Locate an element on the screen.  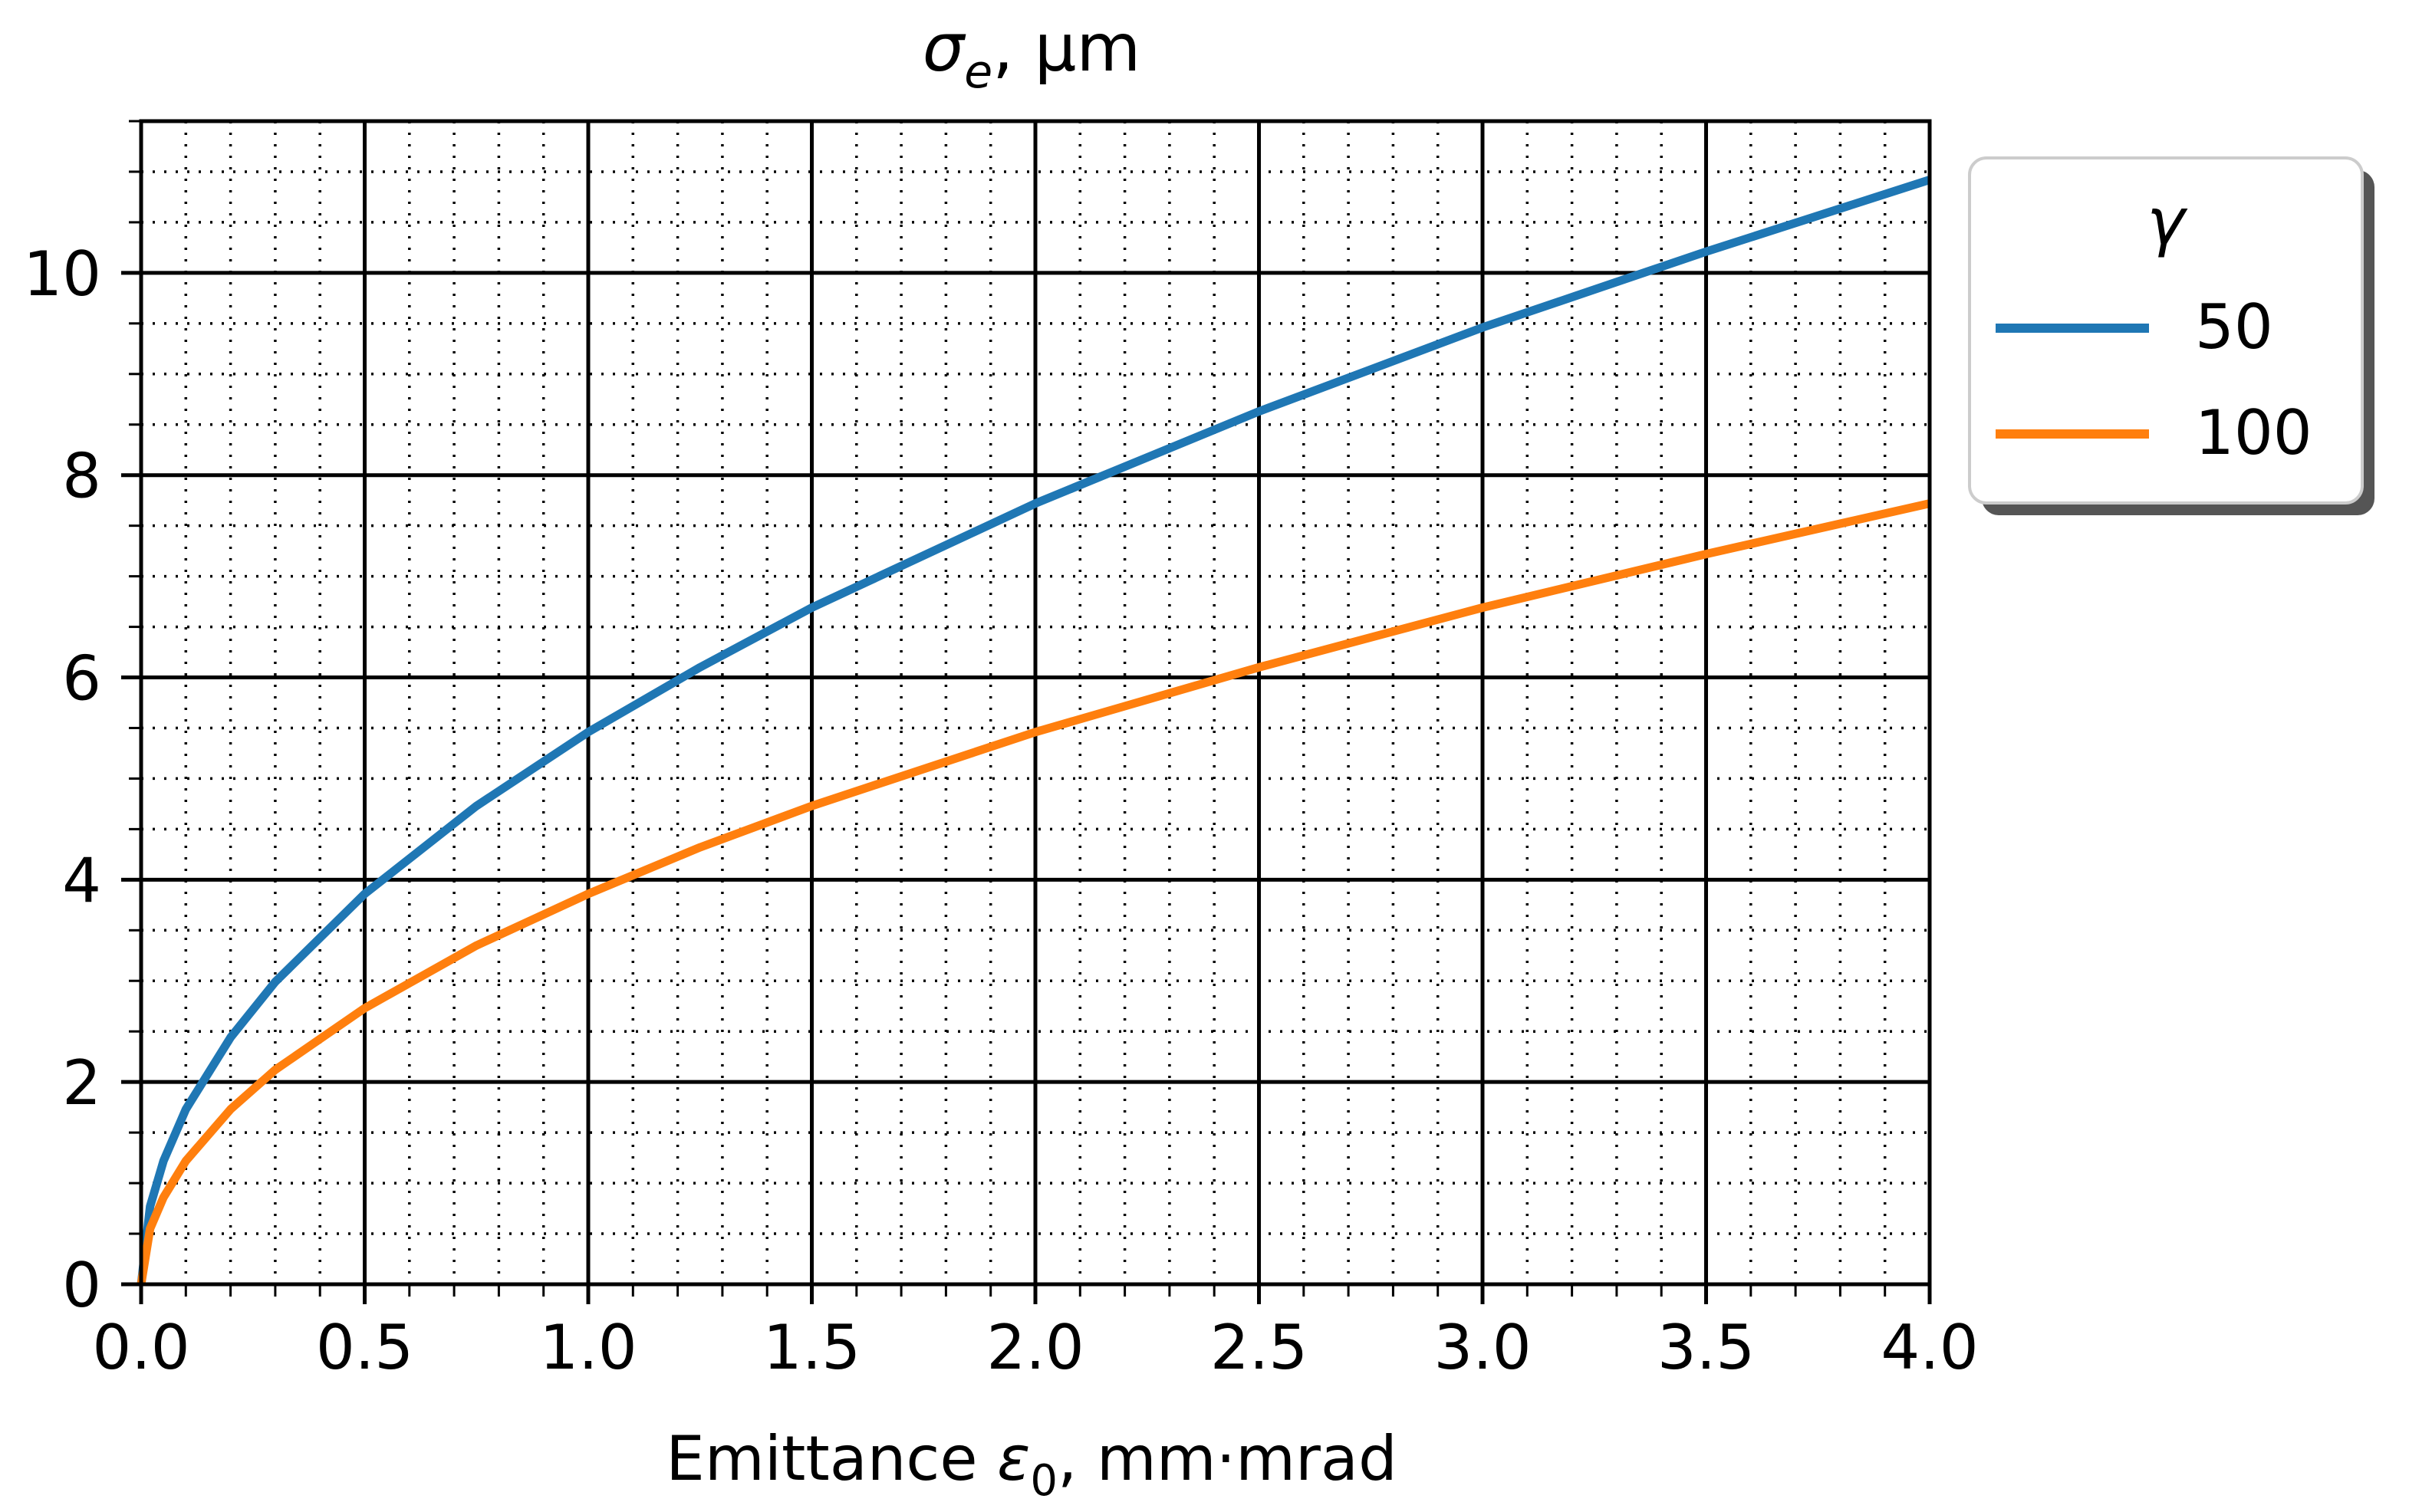
x-axis-label: Emittance ε0, mm·mrad is located at coordinates (1031, 1464).